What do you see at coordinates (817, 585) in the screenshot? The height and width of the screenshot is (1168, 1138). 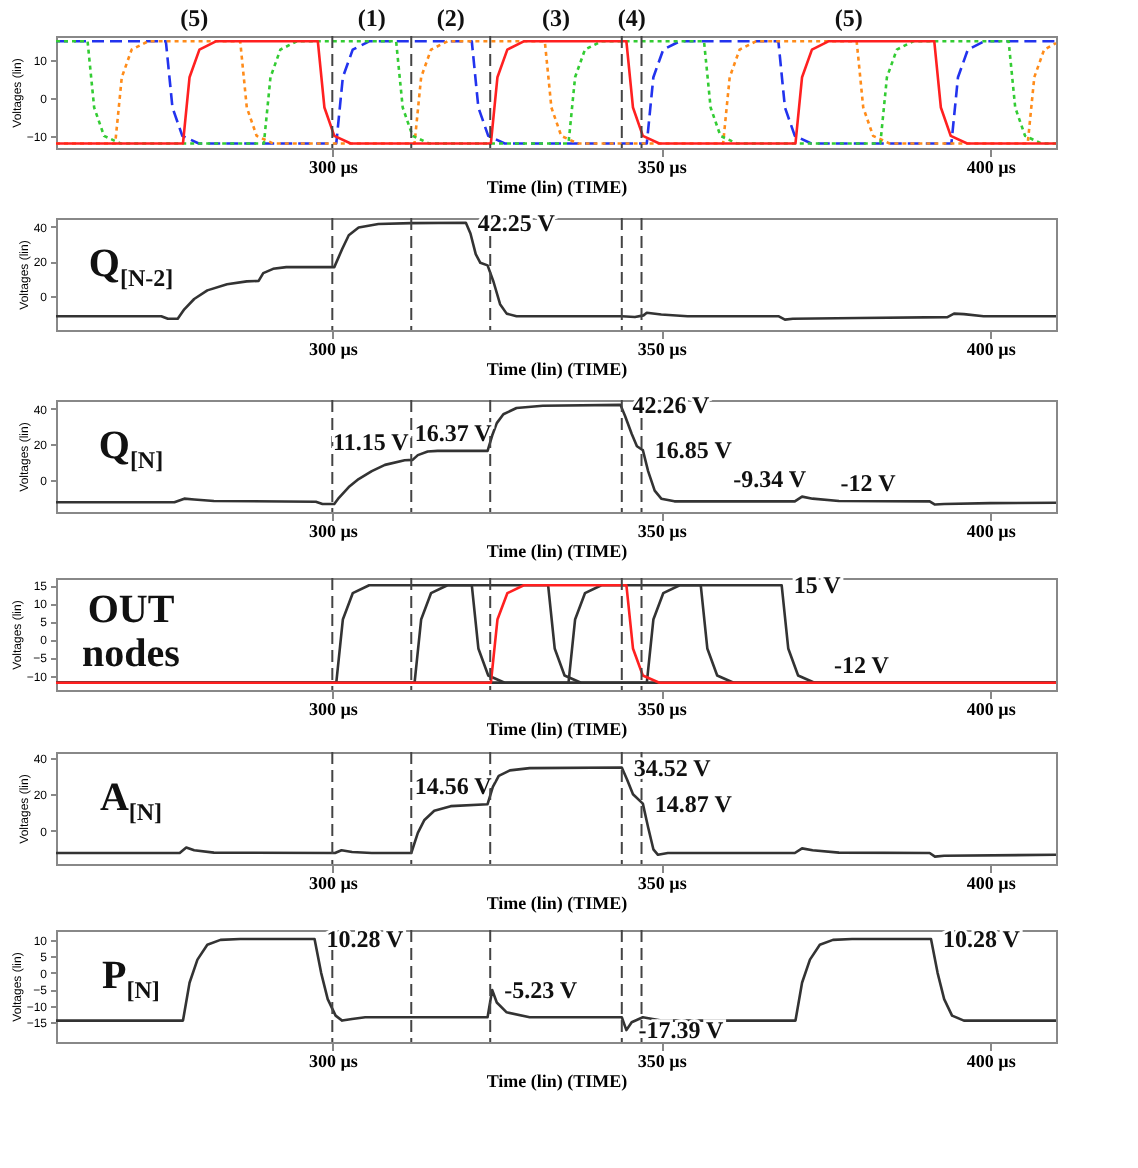 I see `annotation: 15 V` at bounding box center [817, 585].